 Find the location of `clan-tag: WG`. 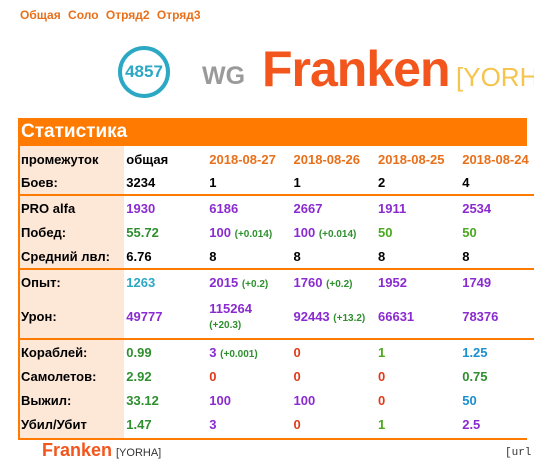

clan-tag: WG is located at coordinates (224, 76).